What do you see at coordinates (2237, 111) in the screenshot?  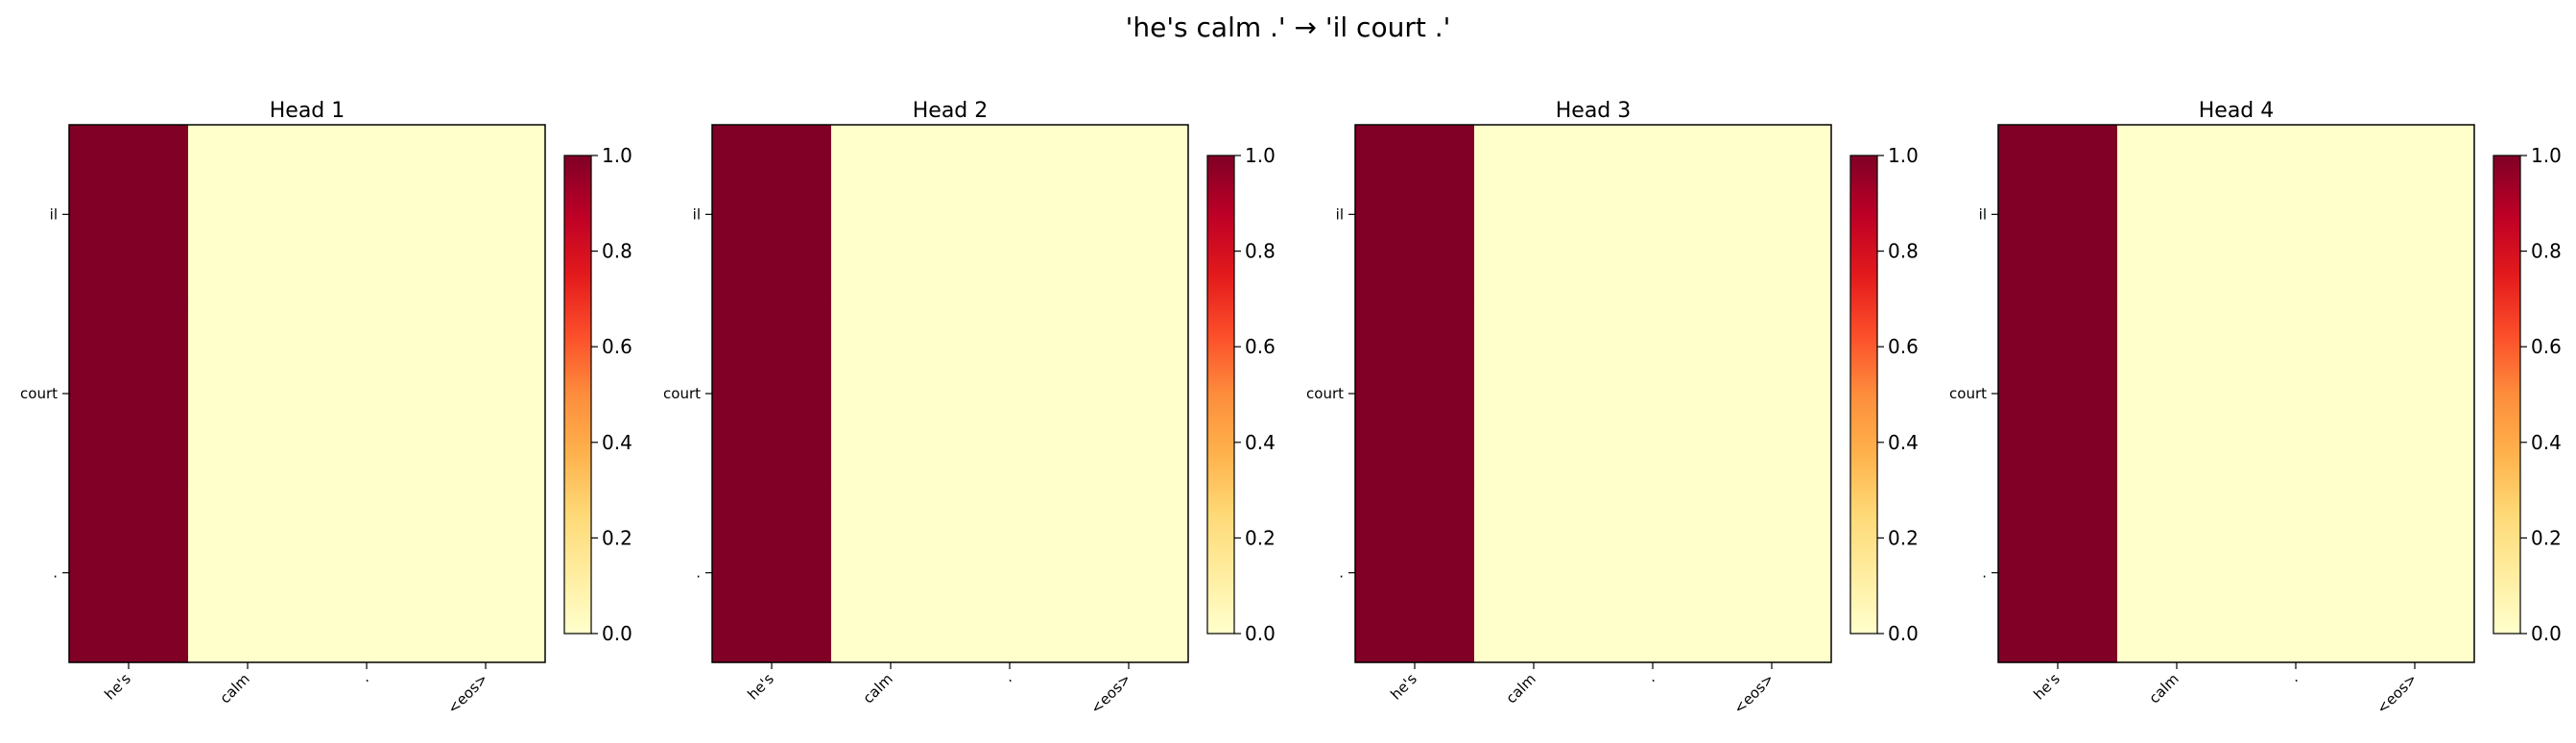 I see `panel-title: Head 4` at bounding box center [2237, 111].